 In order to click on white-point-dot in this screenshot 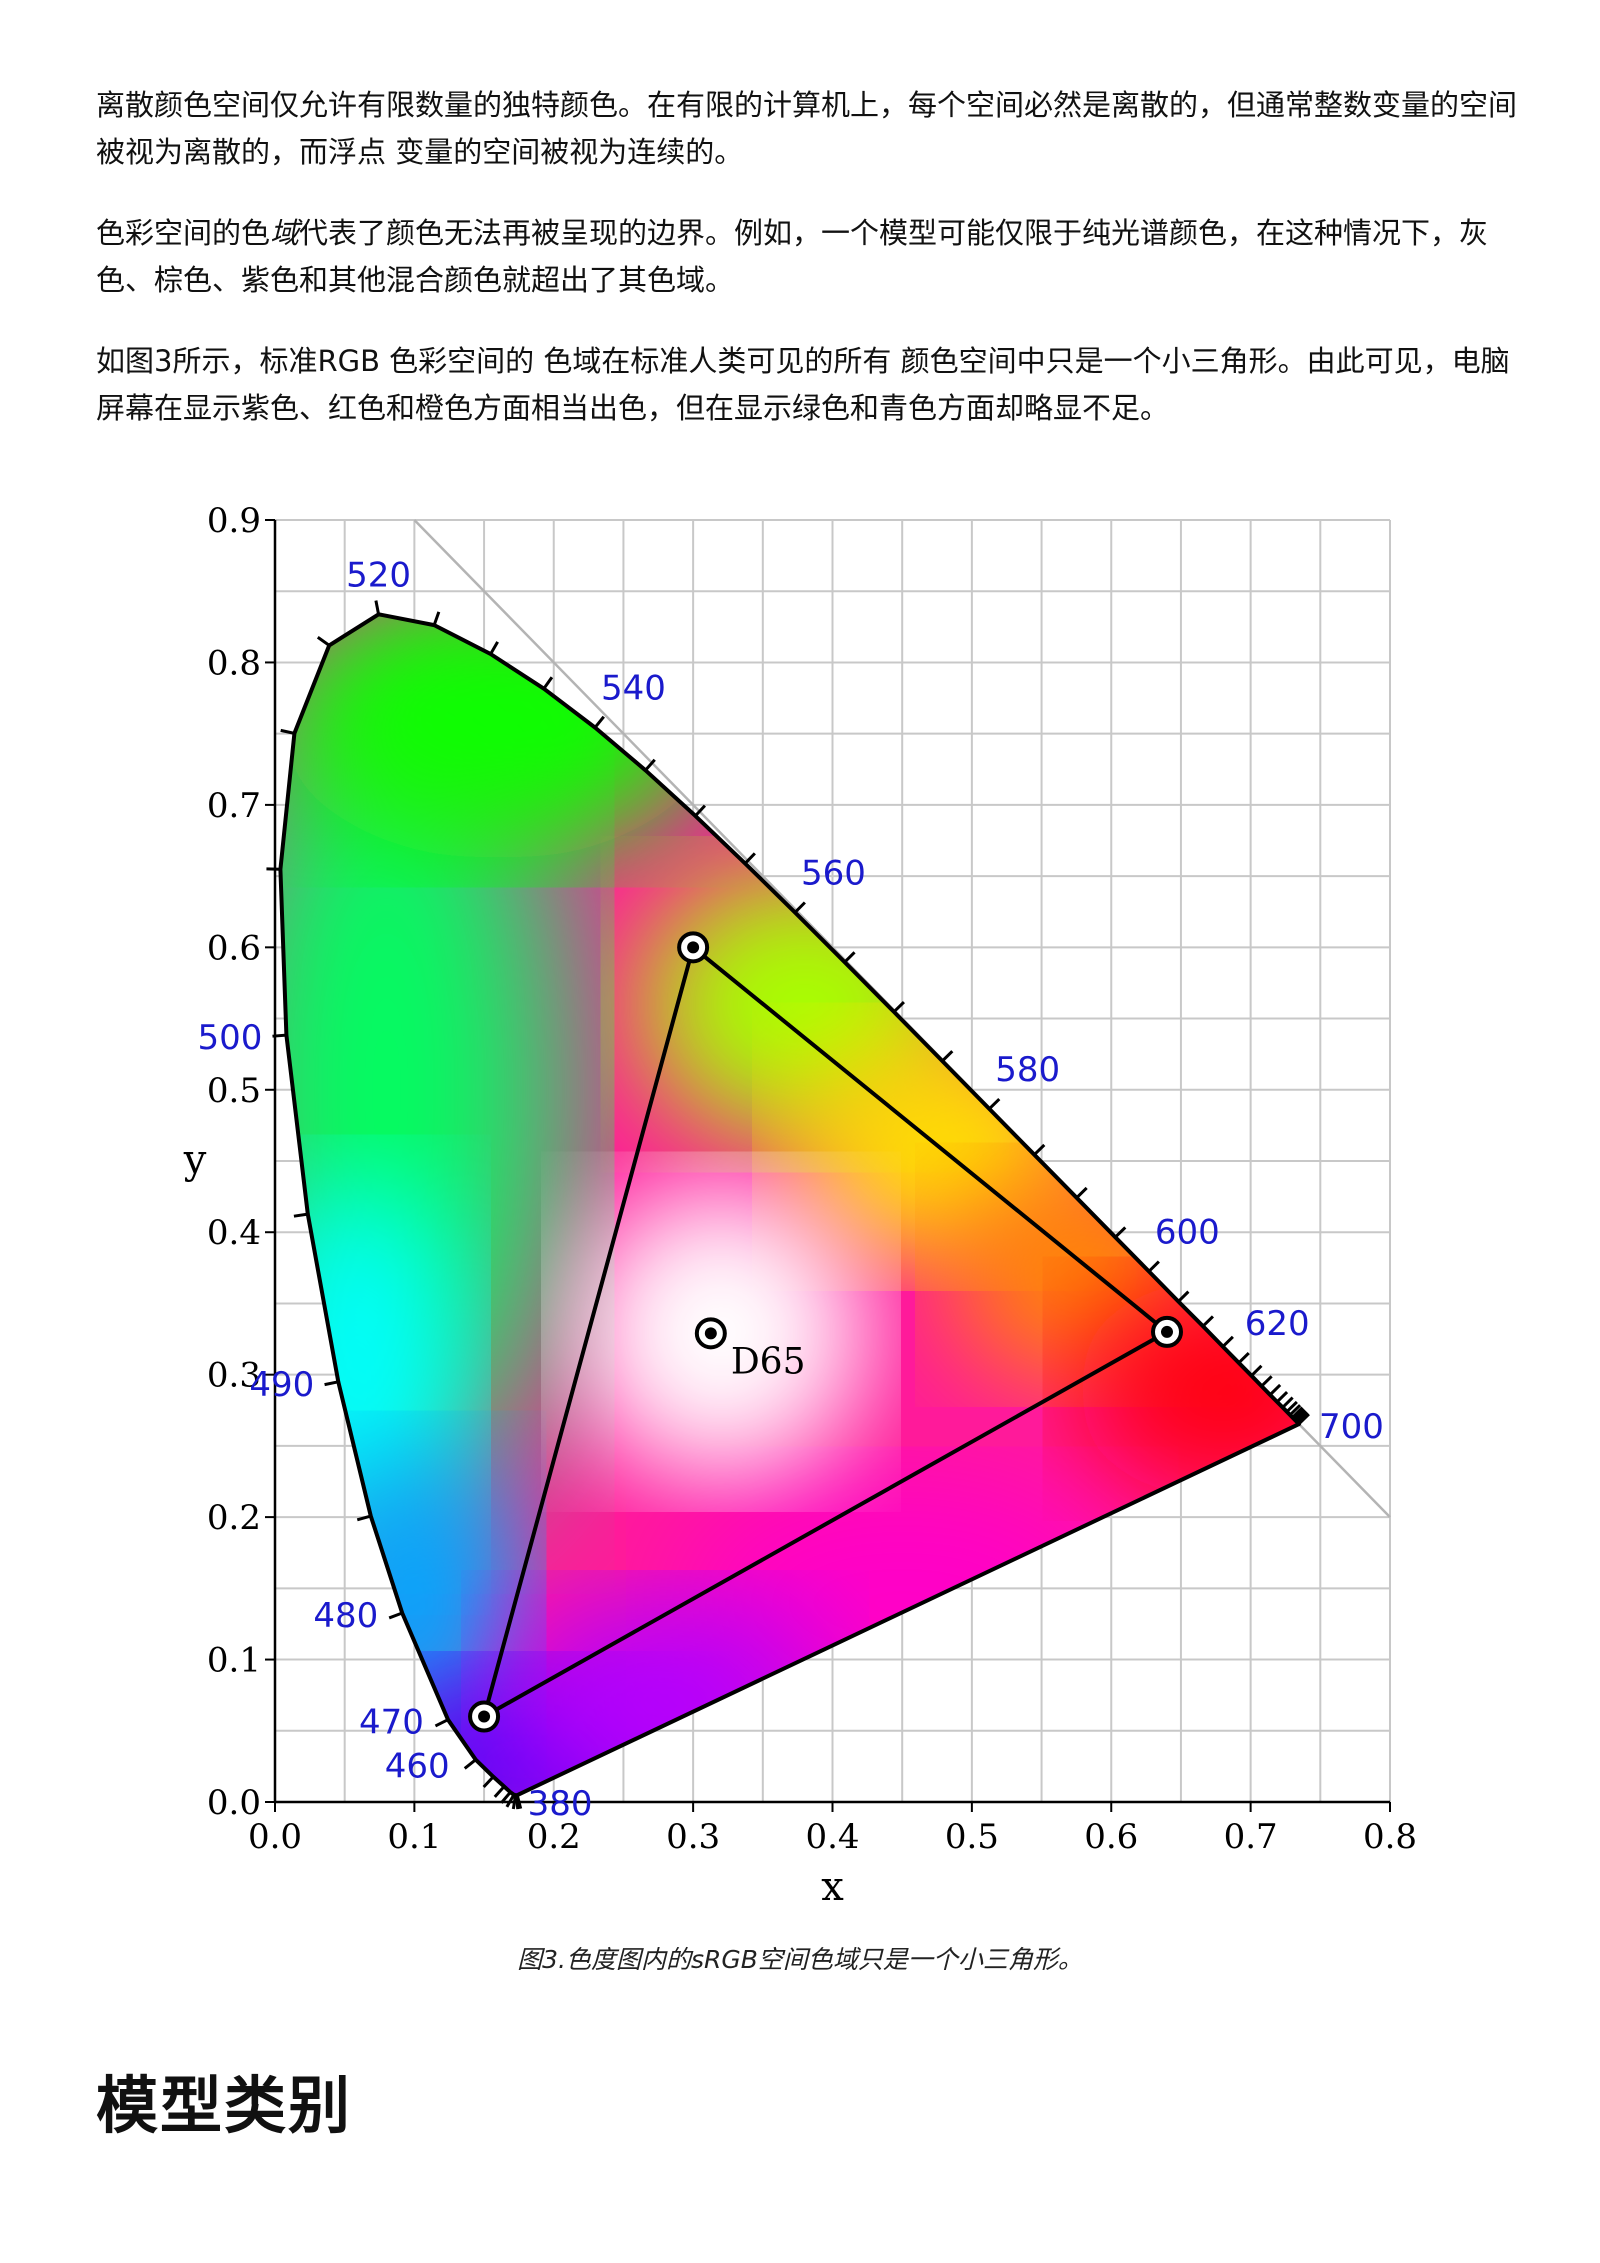, I will do `click(710, 1333)`.